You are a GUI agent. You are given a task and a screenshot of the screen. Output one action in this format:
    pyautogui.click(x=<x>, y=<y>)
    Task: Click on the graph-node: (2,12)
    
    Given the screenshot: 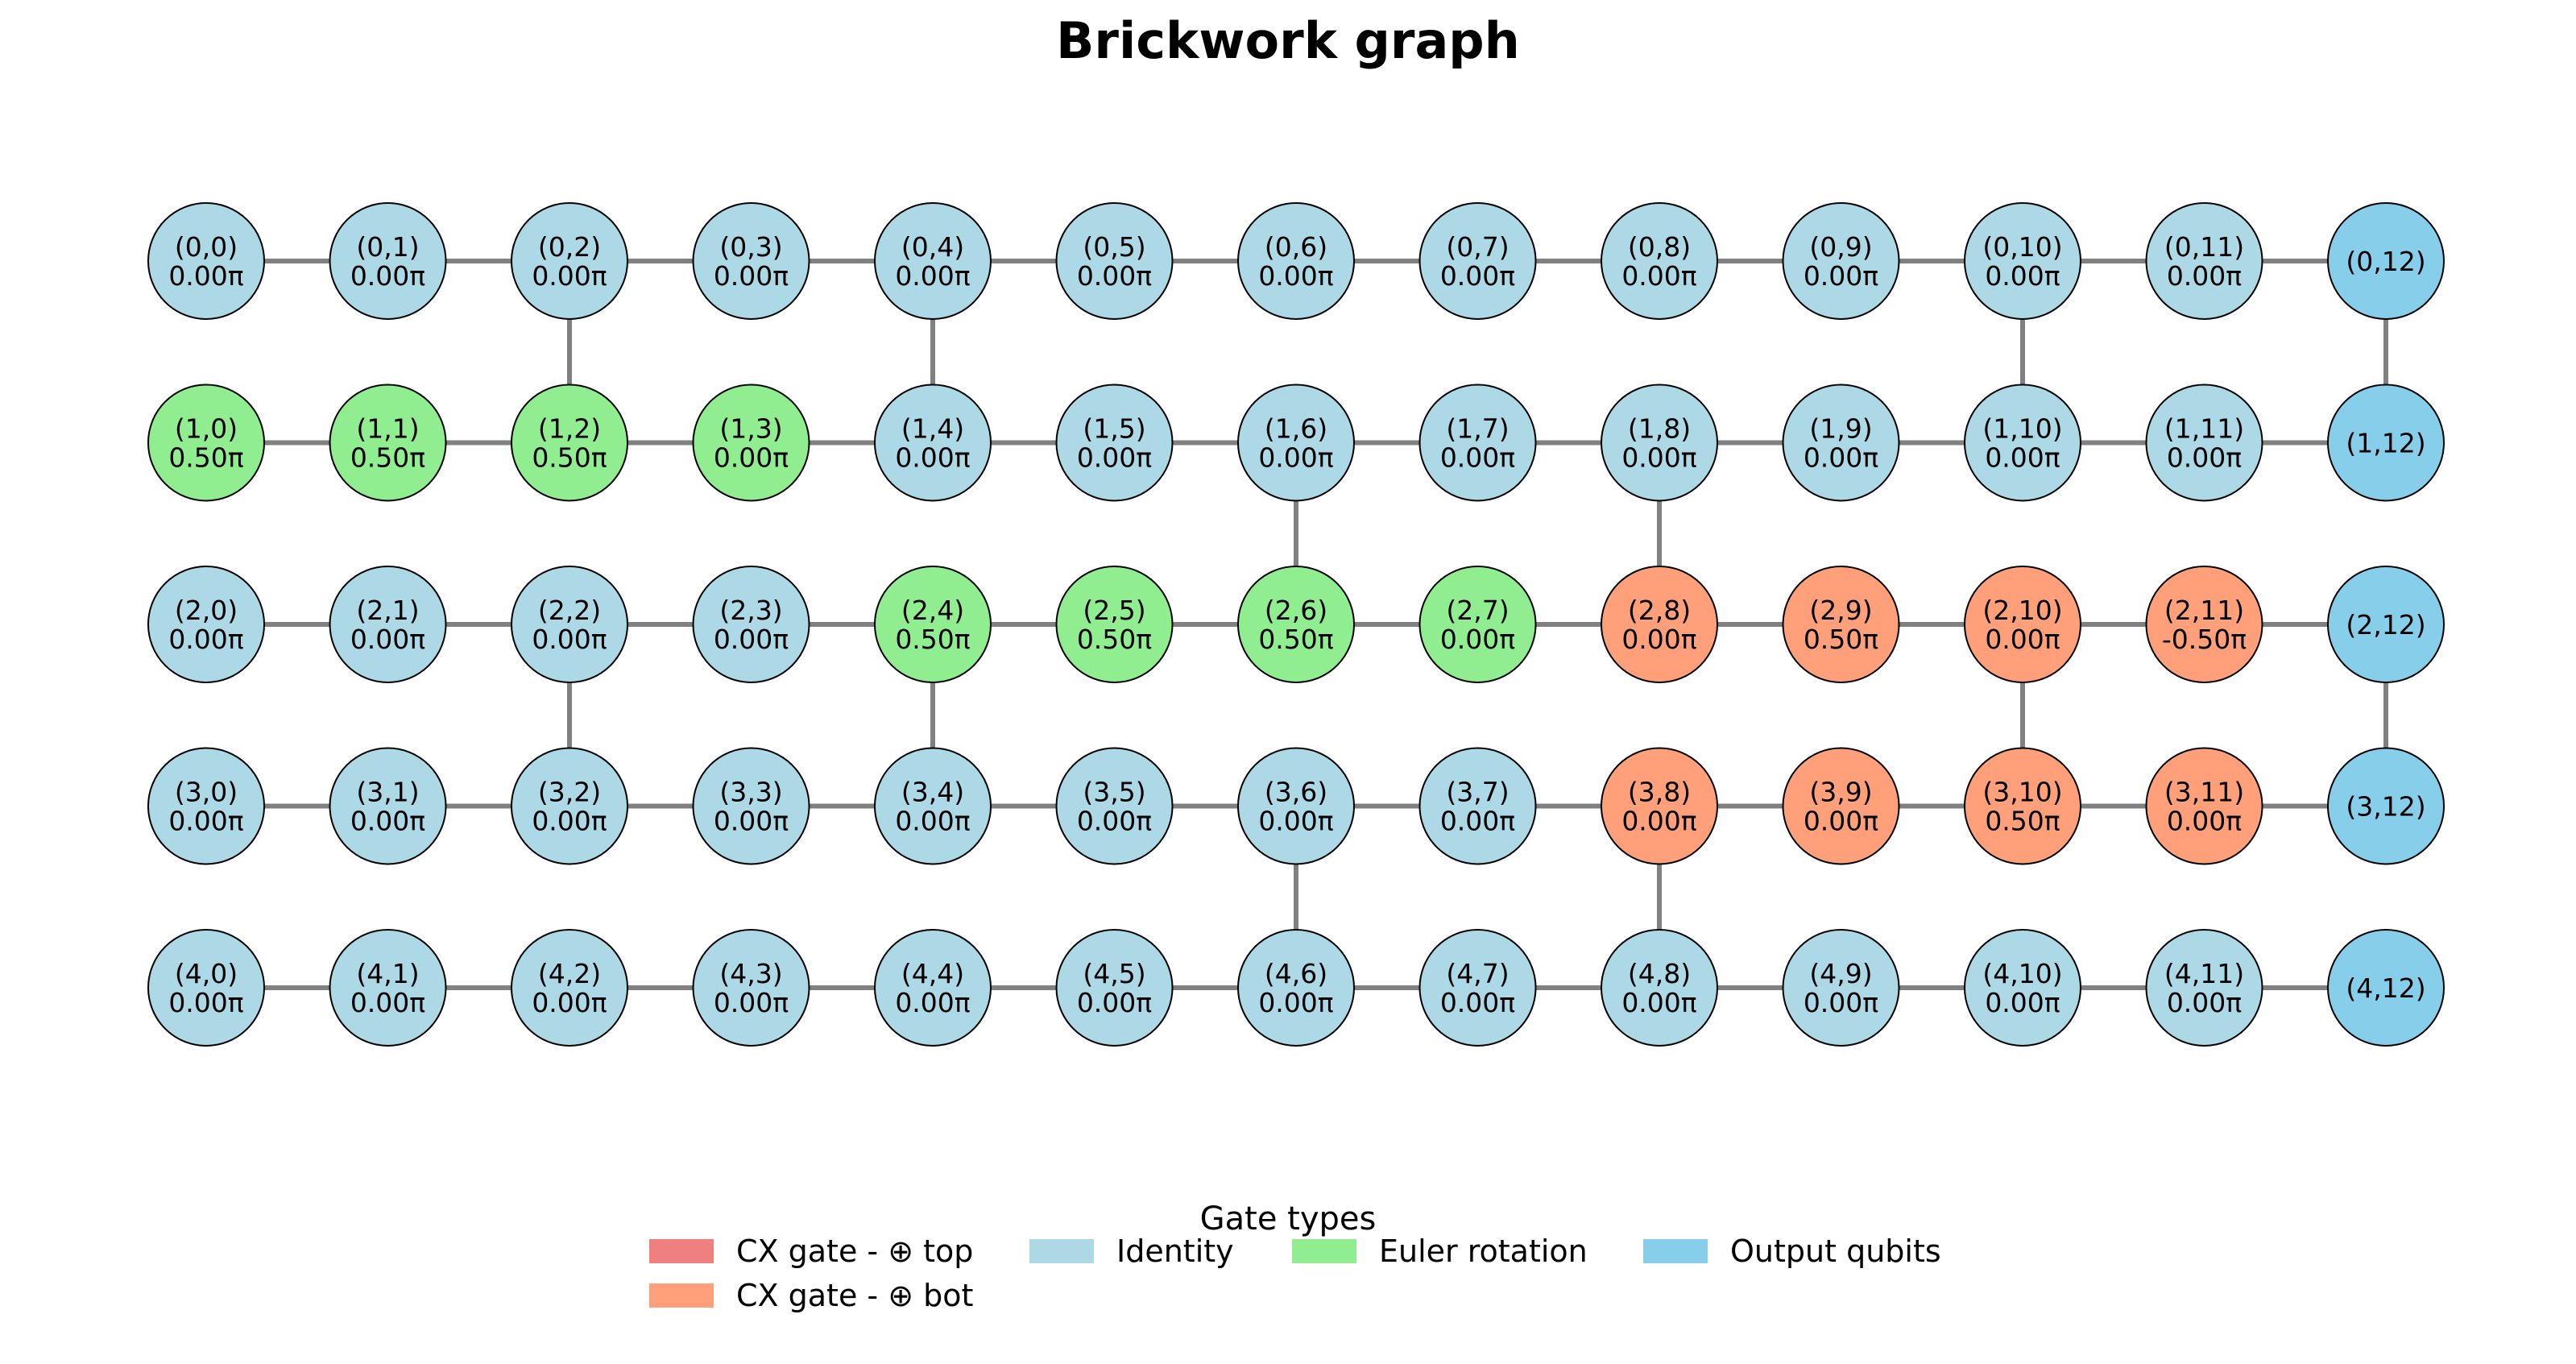 What is the action you would take?
    pyautogui.click(x=2386, y=624)
    